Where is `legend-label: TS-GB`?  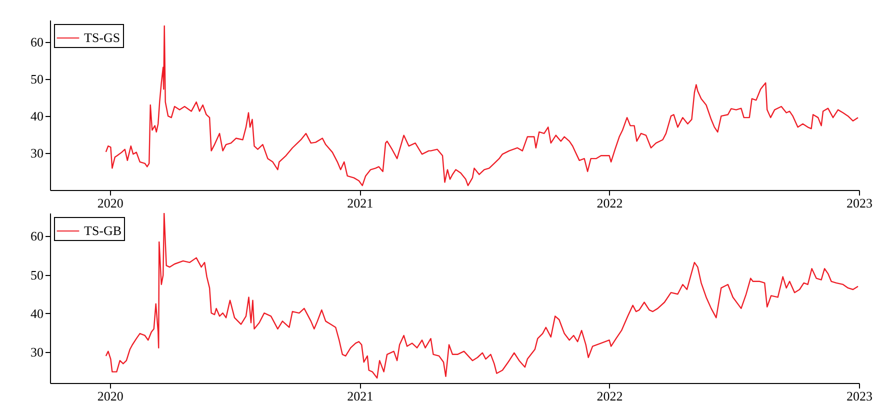
legend-label: TS-GB is located at coordinates (103, 230).